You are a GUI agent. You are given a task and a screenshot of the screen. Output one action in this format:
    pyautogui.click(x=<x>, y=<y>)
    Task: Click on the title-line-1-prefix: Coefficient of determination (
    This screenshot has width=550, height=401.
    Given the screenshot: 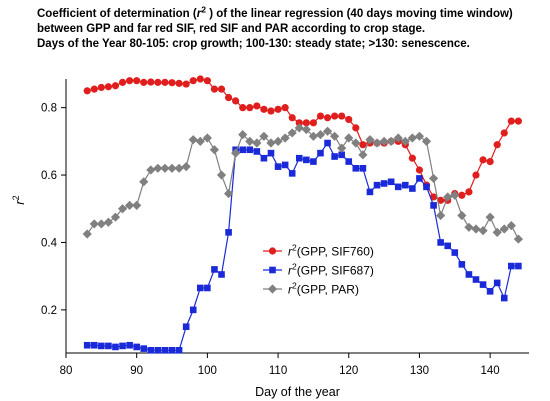 What is the action you would take?
    pyautogui.click(x=117, y=14)
    